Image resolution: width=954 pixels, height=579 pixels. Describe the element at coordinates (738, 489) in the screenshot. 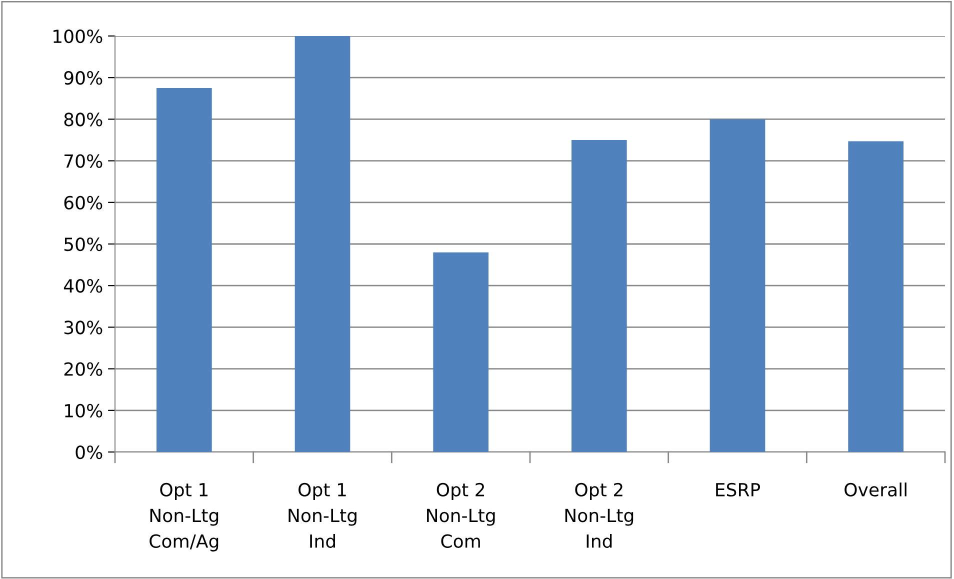

I see `x-tick-label: ESRP` at that location.